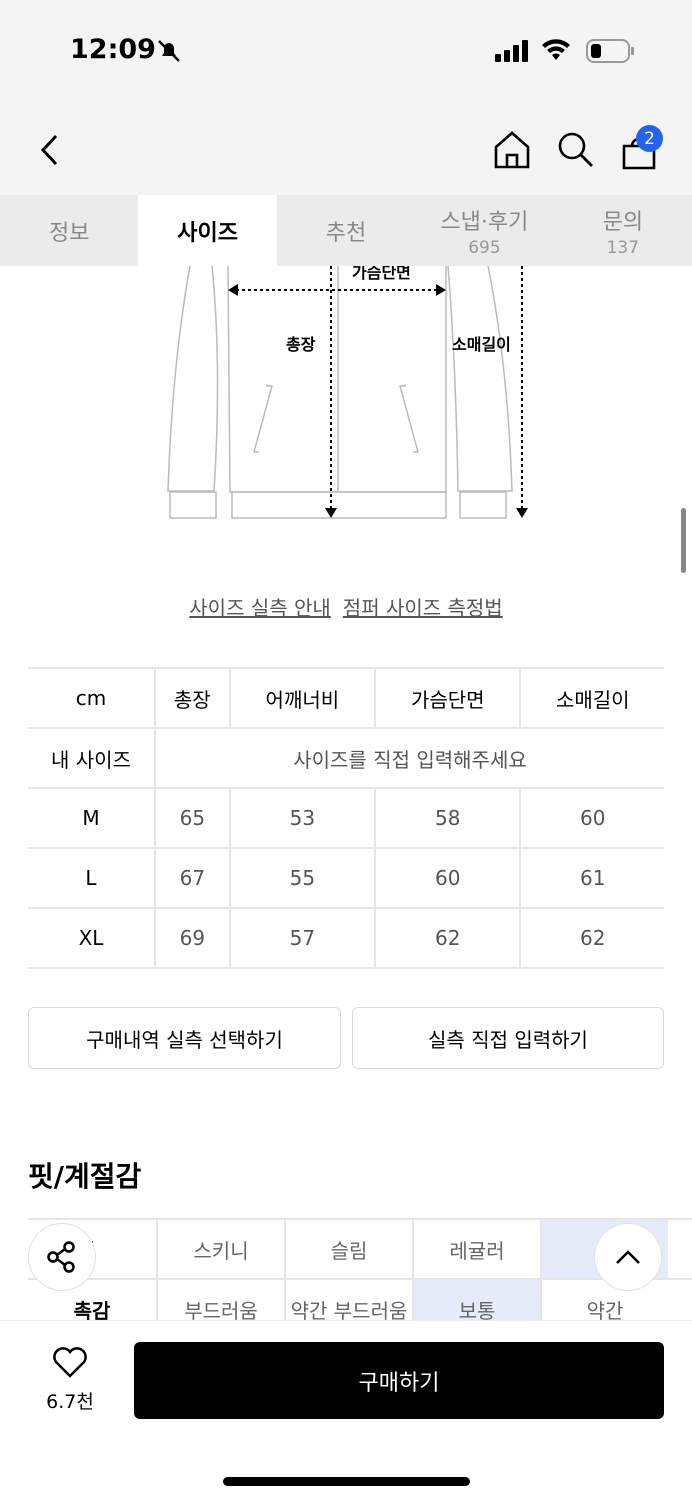 This screenshot has height=1500, width=692. I want to click on cell: 69, so click(192, 938).